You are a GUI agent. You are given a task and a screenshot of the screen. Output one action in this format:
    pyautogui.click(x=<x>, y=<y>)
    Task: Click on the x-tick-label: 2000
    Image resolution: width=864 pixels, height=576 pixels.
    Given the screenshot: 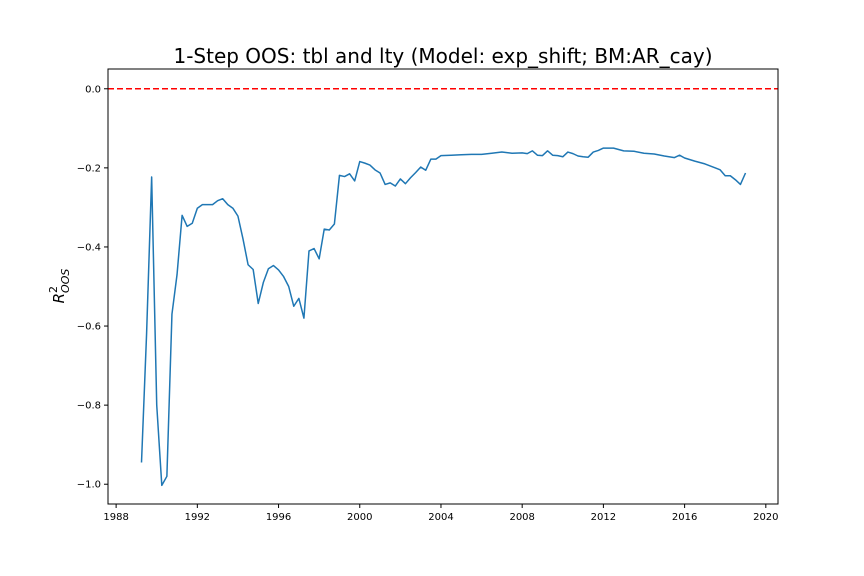 What is the action you would take?
    pyautogui.click(x=359, y=517)
    